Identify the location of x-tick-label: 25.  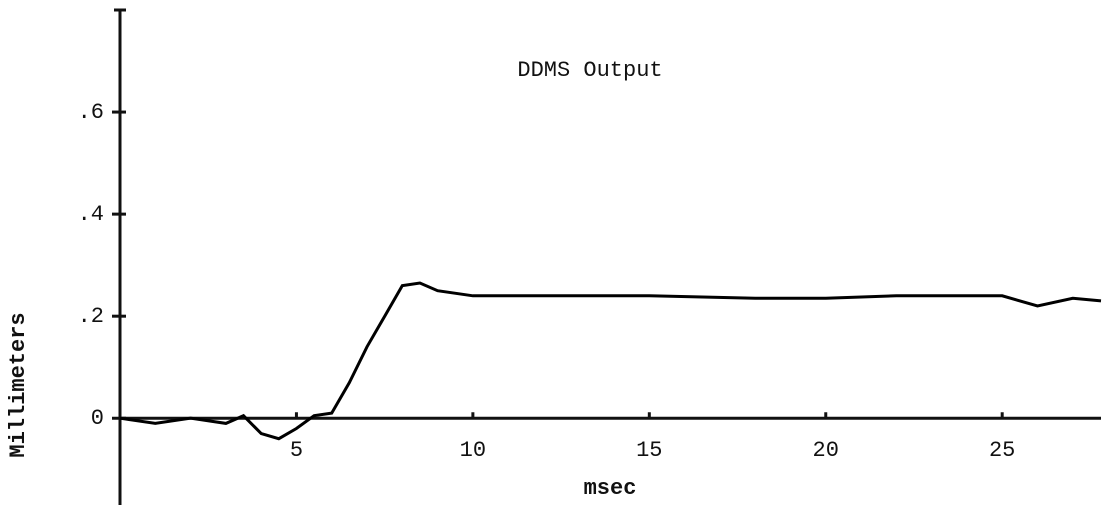
(1002, 450).